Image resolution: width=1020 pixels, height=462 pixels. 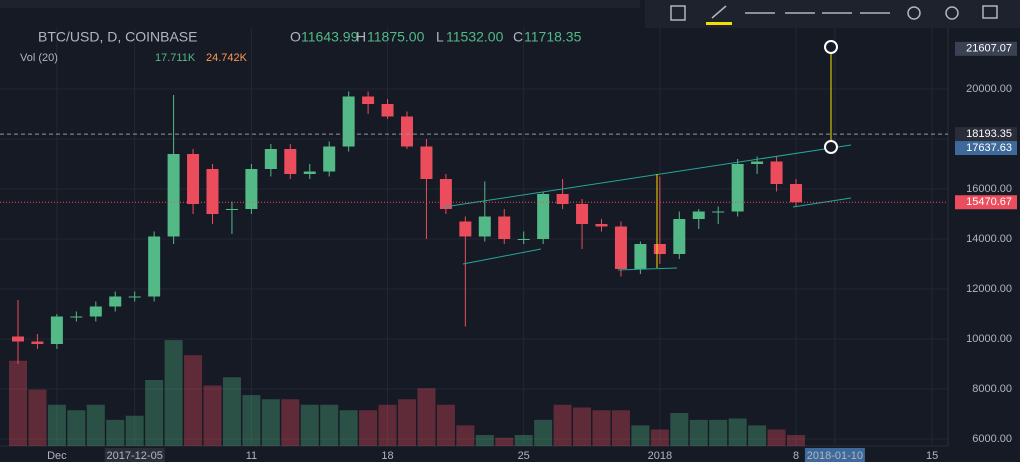 What do you see at coordinates (992, 389) in the screenshot?
I see `y-tick-label: 8000.00` at bounding box center [992, 389].